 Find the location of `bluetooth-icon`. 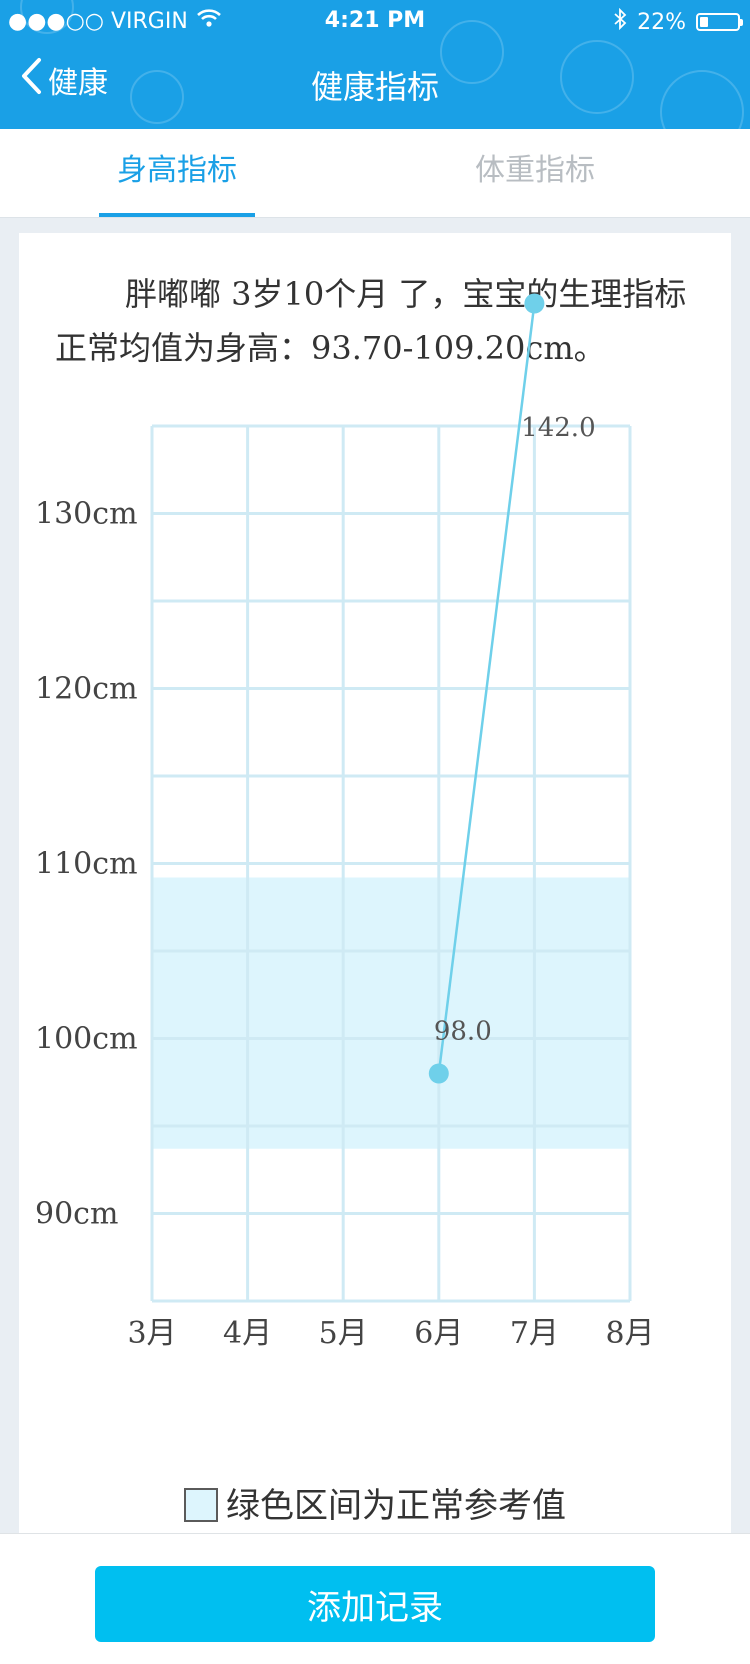

bluetooth-icon is located at coordinates (620, 21).